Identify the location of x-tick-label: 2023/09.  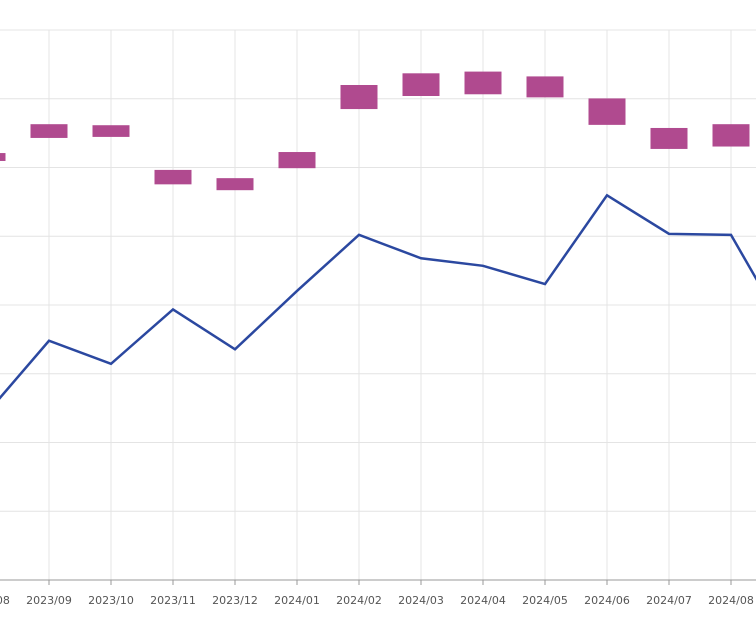
(49, 600).